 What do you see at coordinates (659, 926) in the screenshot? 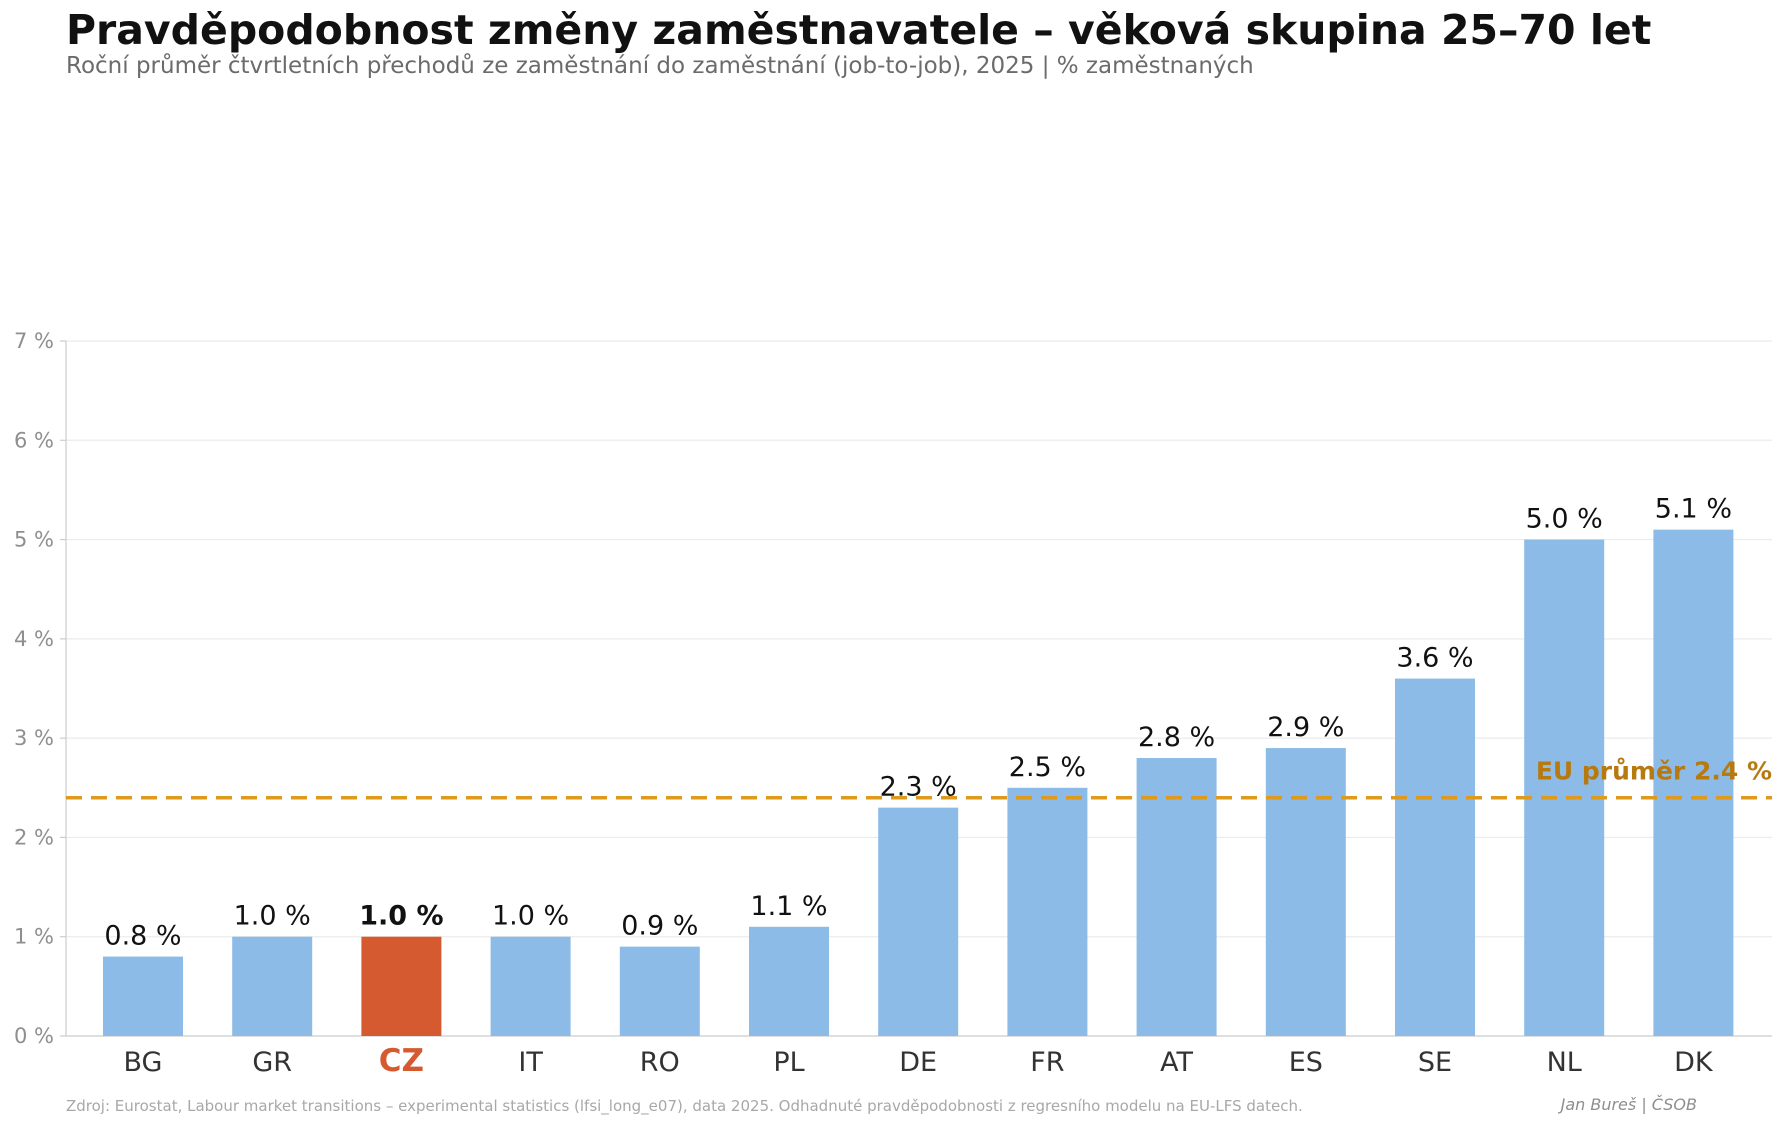
I see `value-label-ro: 0.9 %` at bounding box center [659, 926].